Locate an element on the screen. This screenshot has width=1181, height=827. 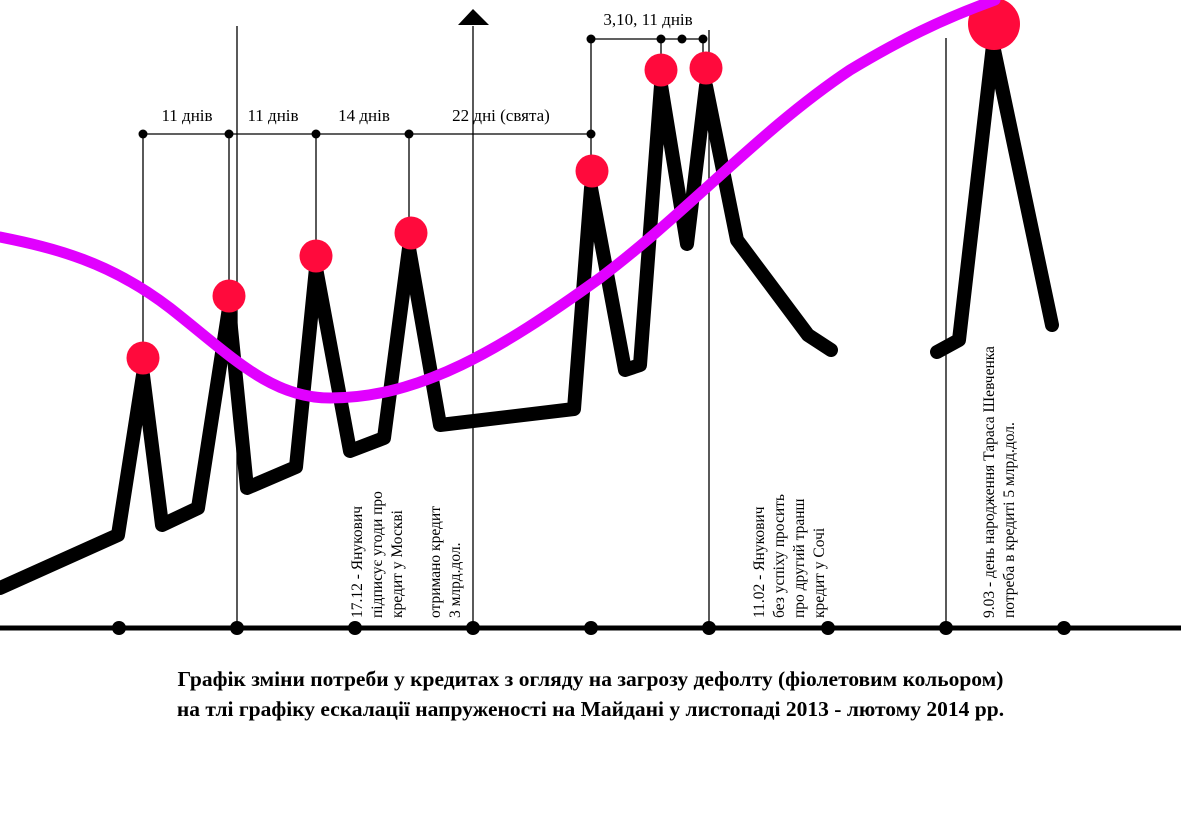
annotation-line: 17.12 - Янукович is located at coordinates (357, 562).